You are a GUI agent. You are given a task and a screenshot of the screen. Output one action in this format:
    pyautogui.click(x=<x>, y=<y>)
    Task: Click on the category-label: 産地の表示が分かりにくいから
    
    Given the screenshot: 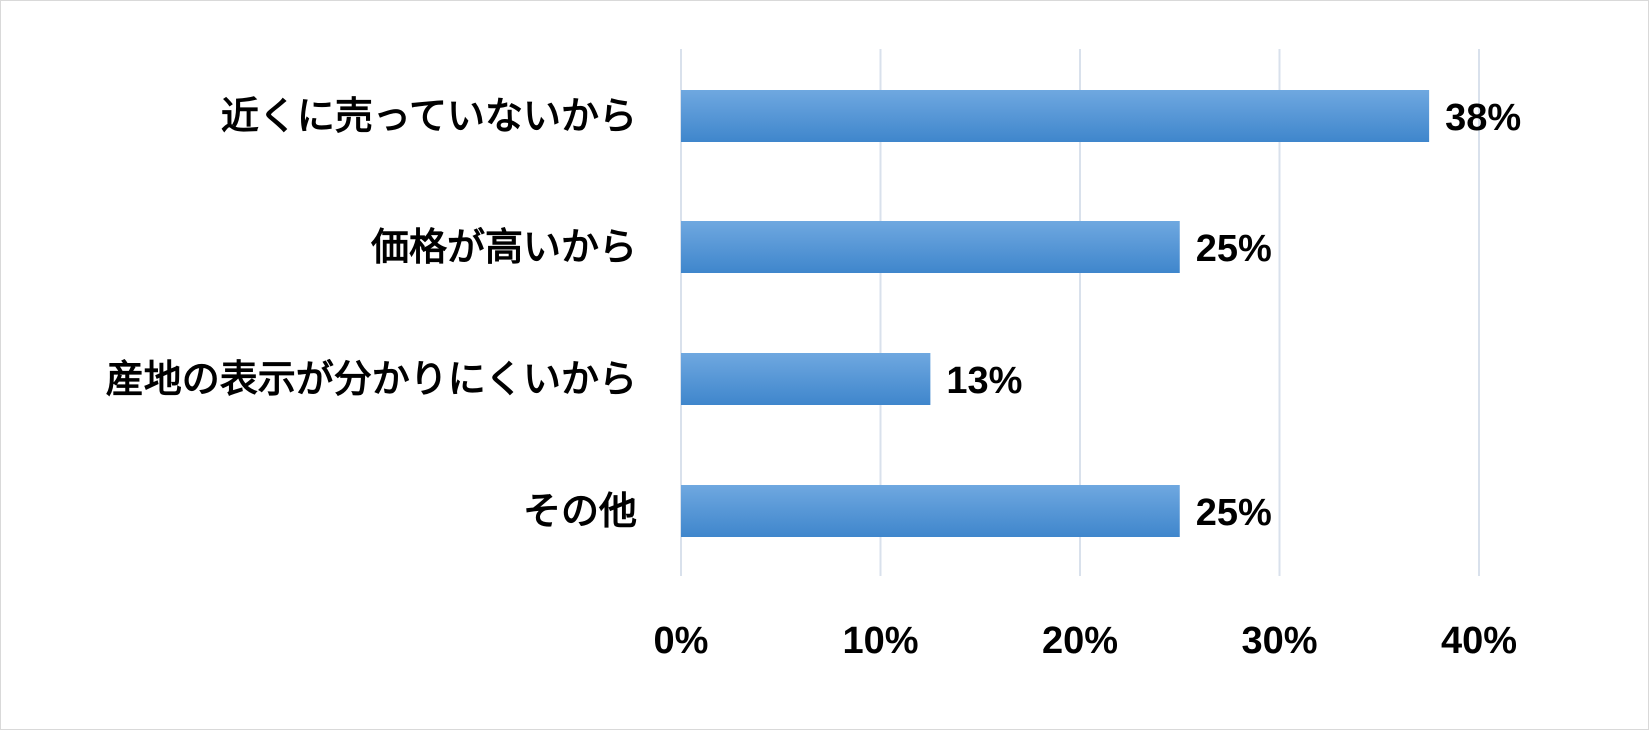 What is the action you would take?
    pyautogui.click(x=371, y=379)
    